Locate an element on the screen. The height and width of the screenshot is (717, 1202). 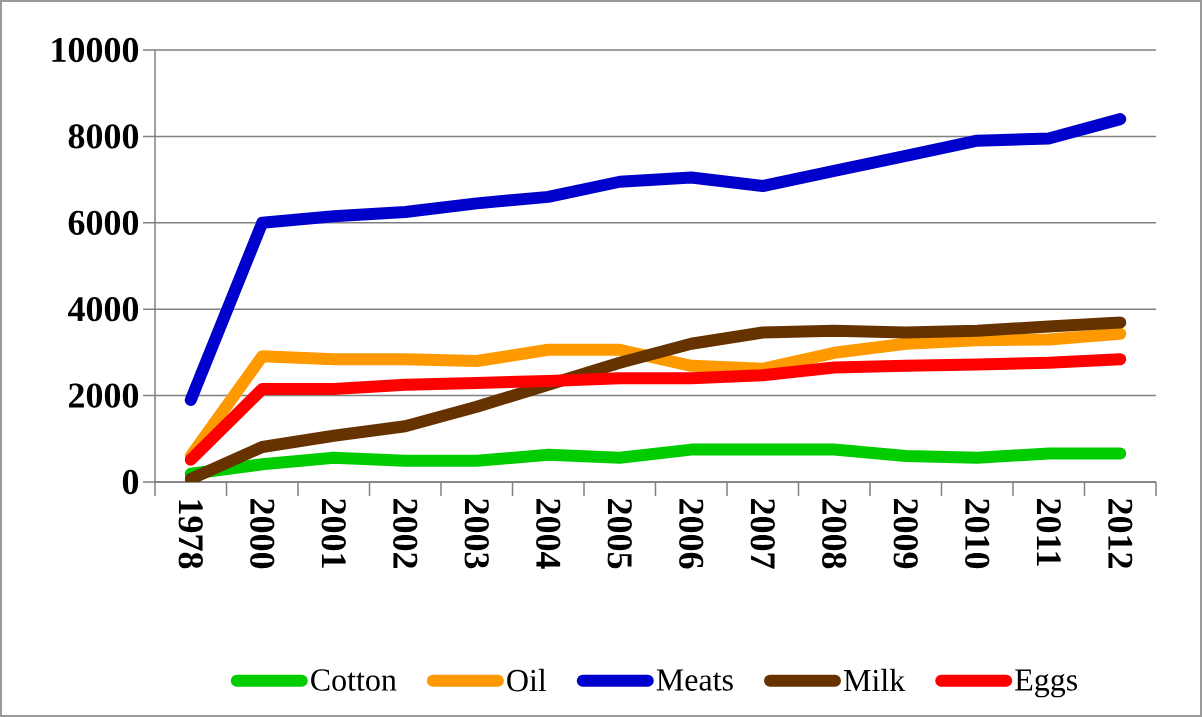
x-tick-label: 2004 is located at coordinates (548, 534).